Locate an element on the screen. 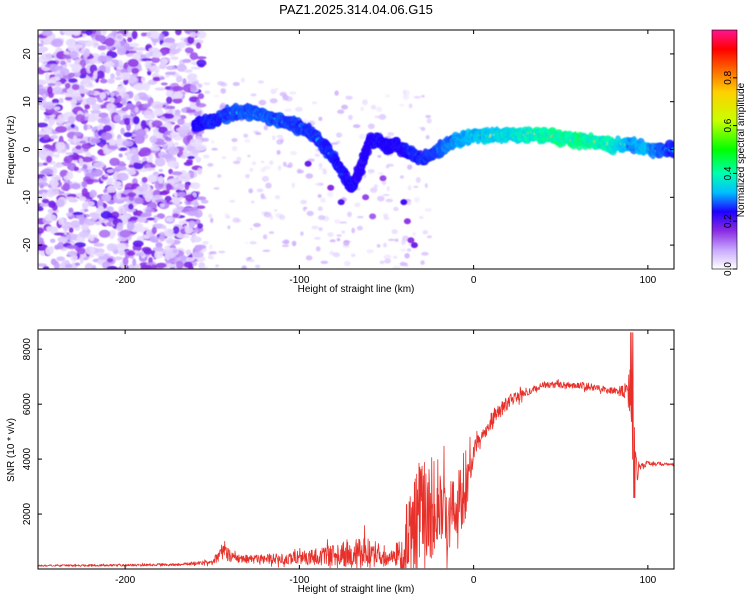 The image size is (750, 600). x-tick-label: -100 is located at coordinates (299, 280).